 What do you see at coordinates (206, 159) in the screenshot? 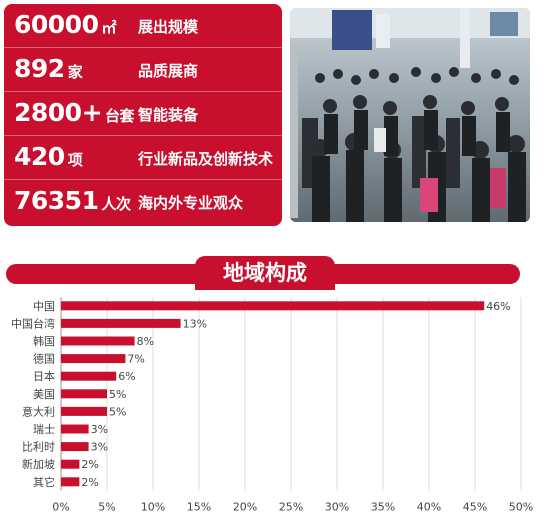
I see `stat-description: 行业新品及创新技术` at bounding box center [206, 159].